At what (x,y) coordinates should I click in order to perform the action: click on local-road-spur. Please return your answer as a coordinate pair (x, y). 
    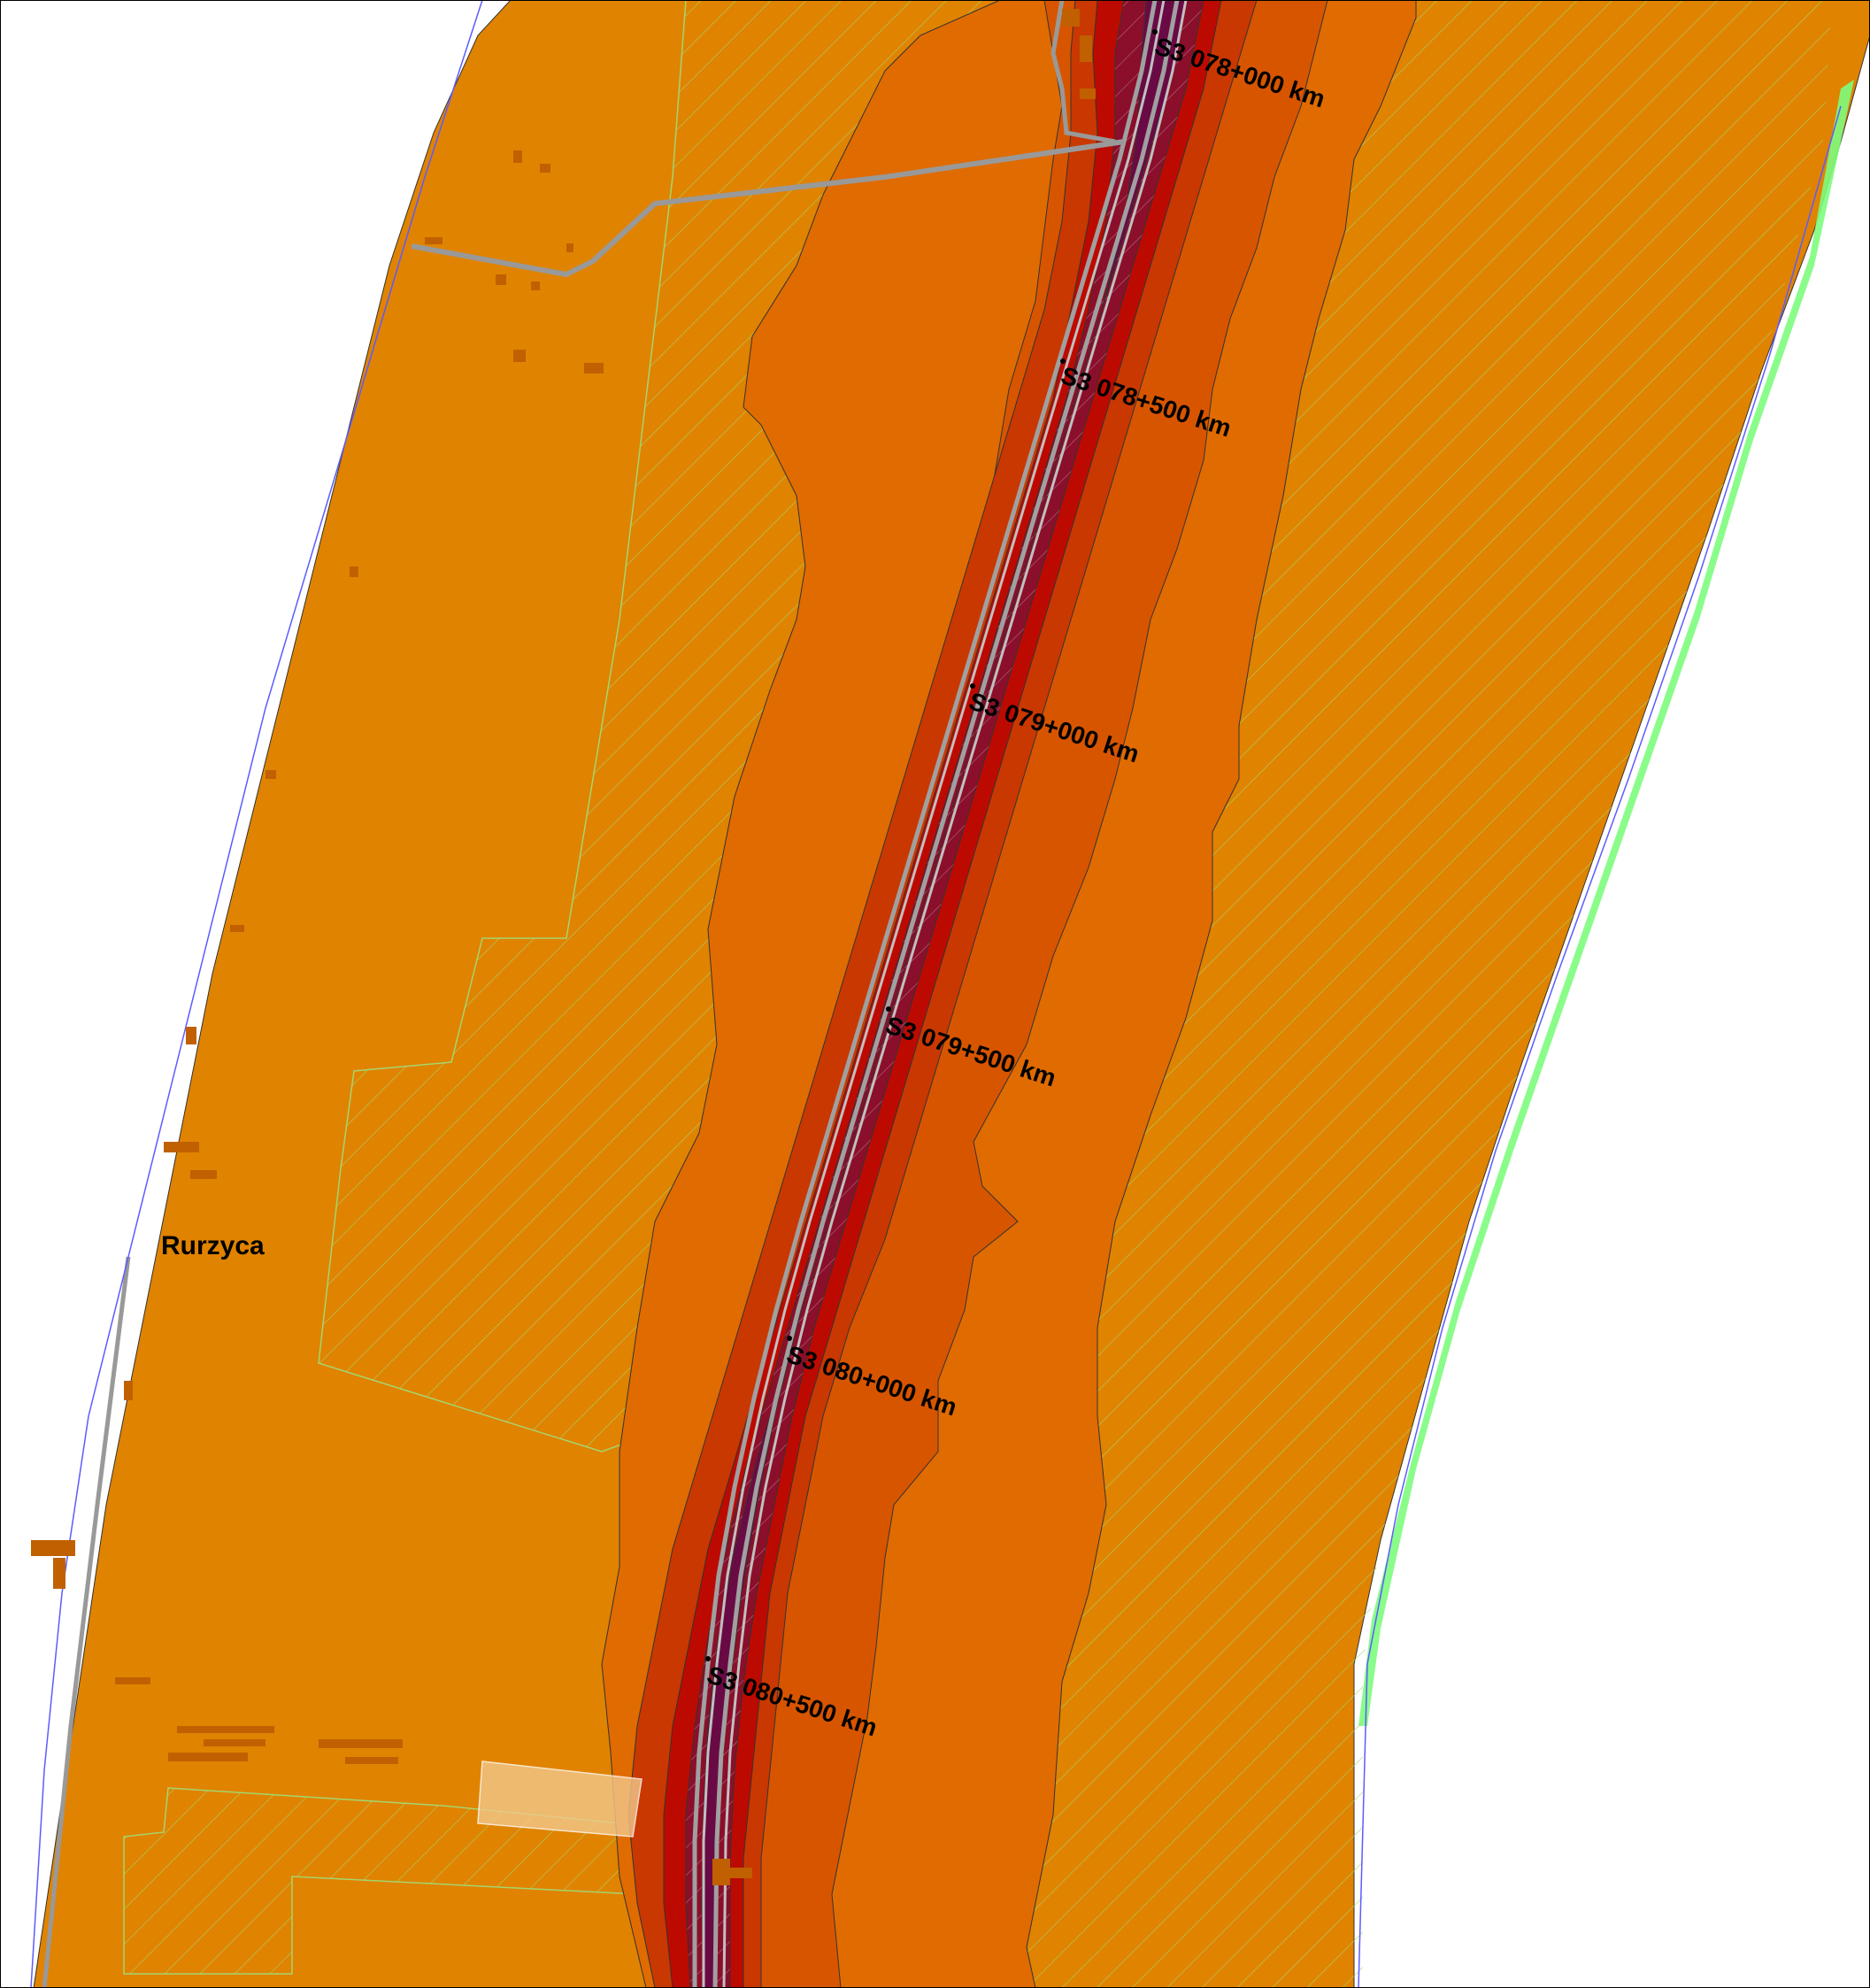
    Looking at the image, I should click on (1083, 72).